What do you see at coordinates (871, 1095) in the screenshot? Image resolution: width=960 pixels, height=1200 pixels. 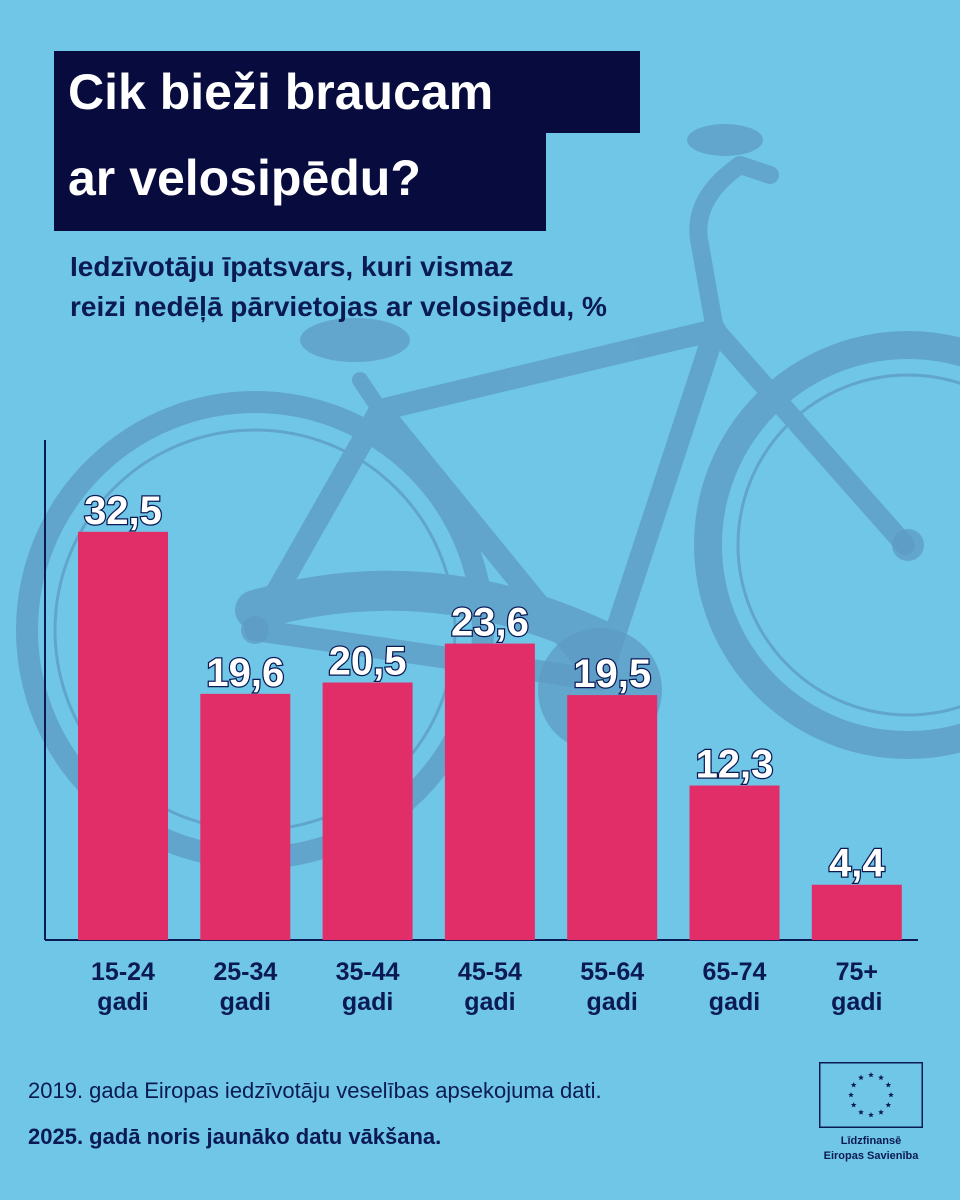 I see `eu-flag-icon` at bounding box center [871, 1095].